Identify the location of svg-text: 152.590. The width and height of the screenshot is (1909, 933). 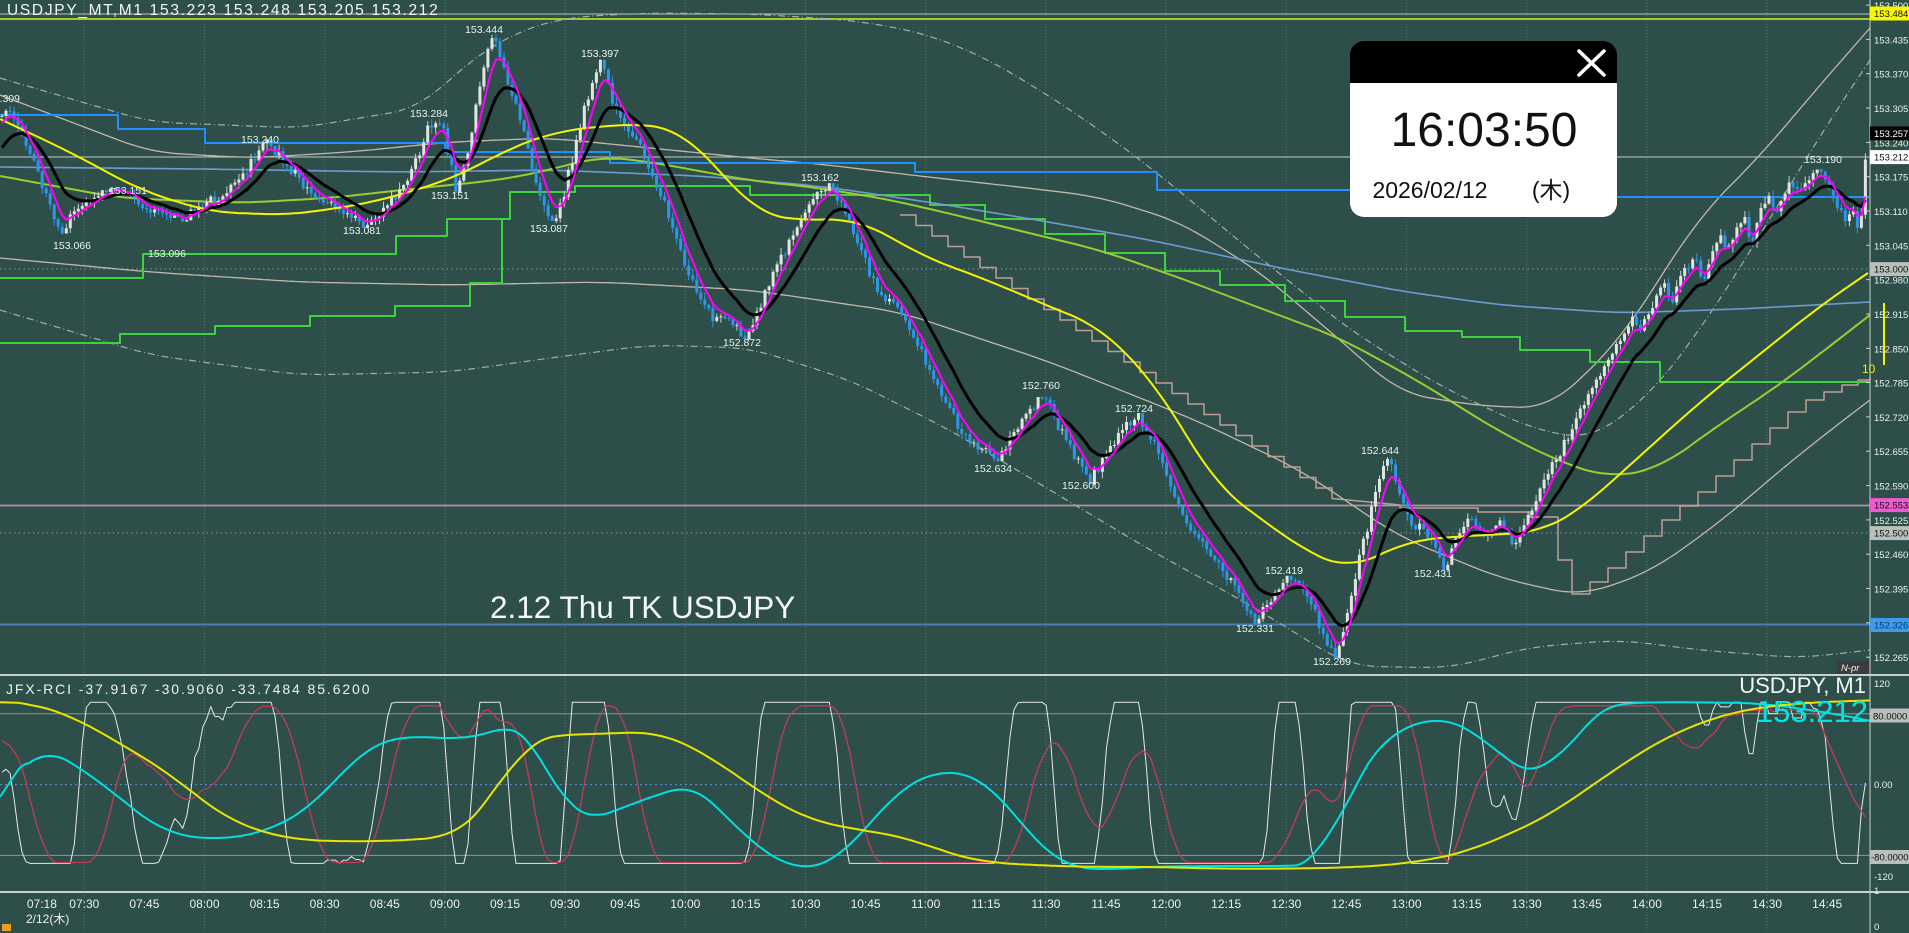
(1891, 487).